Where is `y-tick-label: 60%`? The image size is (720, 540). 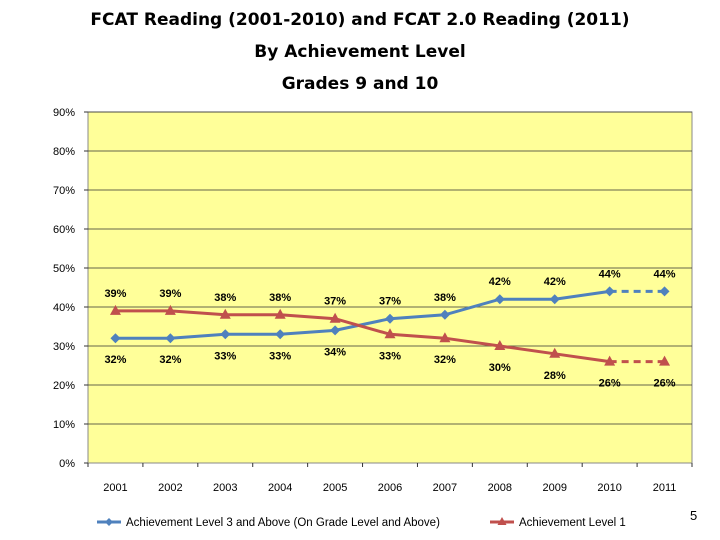
y-tick-label: 60% is located at coordinates (64, 230).